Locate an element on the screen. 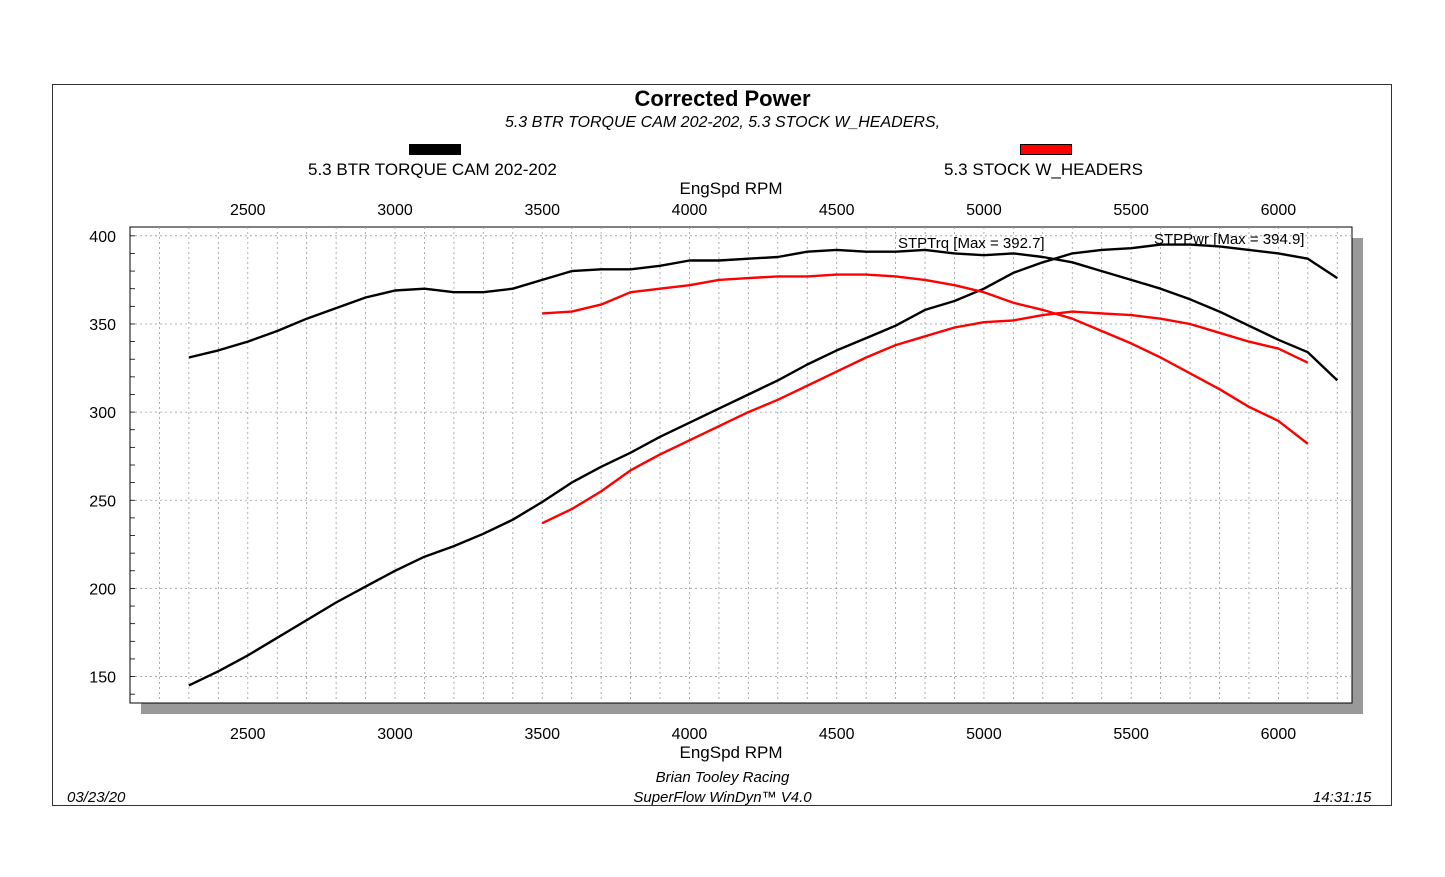 This screenshot has height=877, width=1445. footer-time: 14:31:15 is located at coordinates (1342, 797).